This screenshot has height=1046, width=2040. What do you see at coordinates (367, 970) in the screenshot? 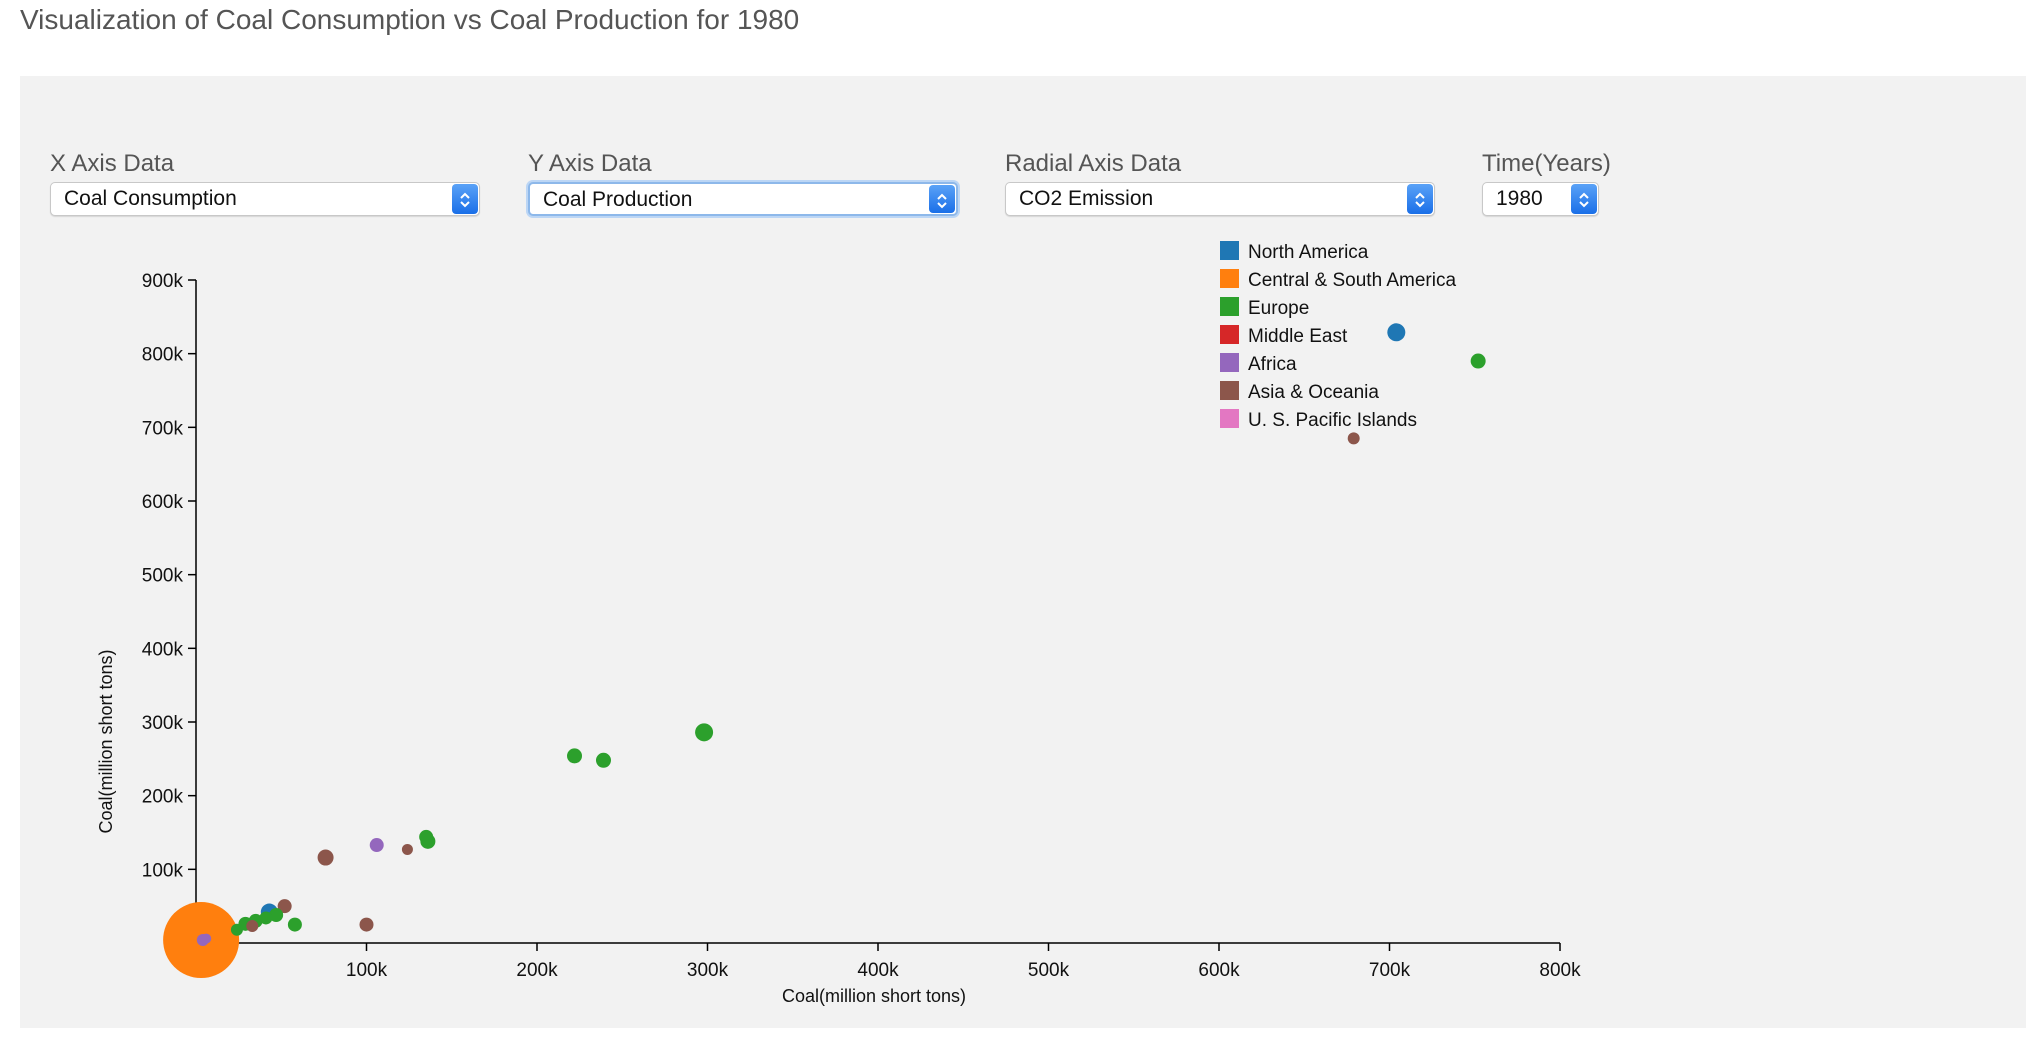
I see `x-tick-label: 100k` at bounding box center [367, 970].